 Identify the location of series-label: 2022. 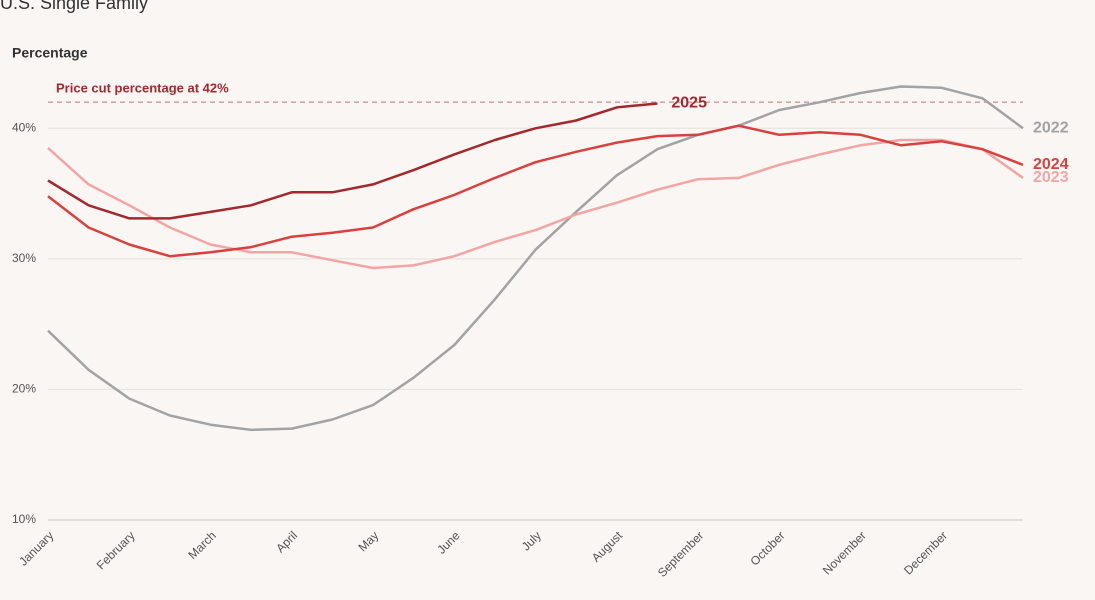
(1051, 128).